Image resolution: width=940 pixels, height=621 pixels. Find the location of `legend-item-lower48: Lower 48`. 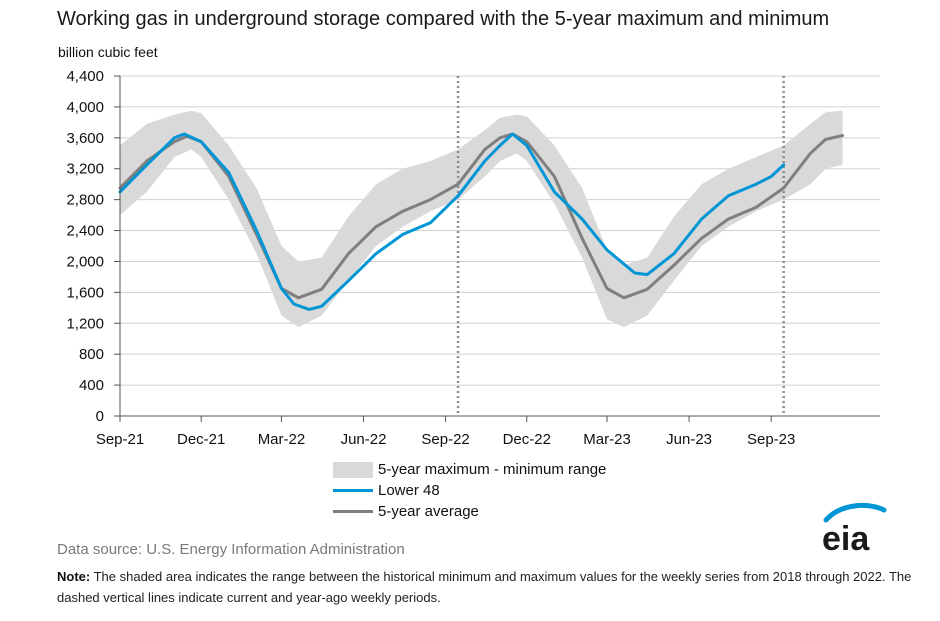

legend-item-lower48: Lower 48 is located at coordinates (469, 490).